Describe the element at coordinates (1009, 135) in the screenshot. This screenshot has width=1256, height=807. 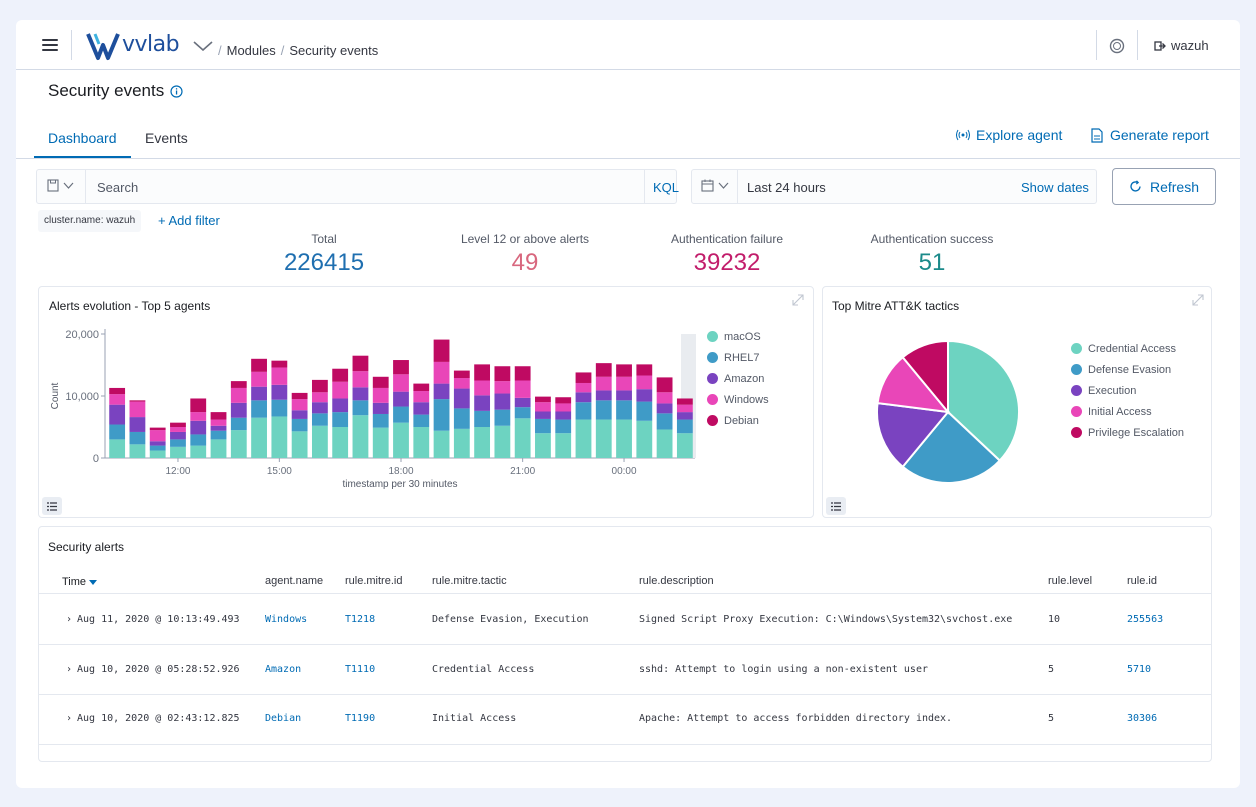
I see `explore-agent-link: Explore agent` at that location.